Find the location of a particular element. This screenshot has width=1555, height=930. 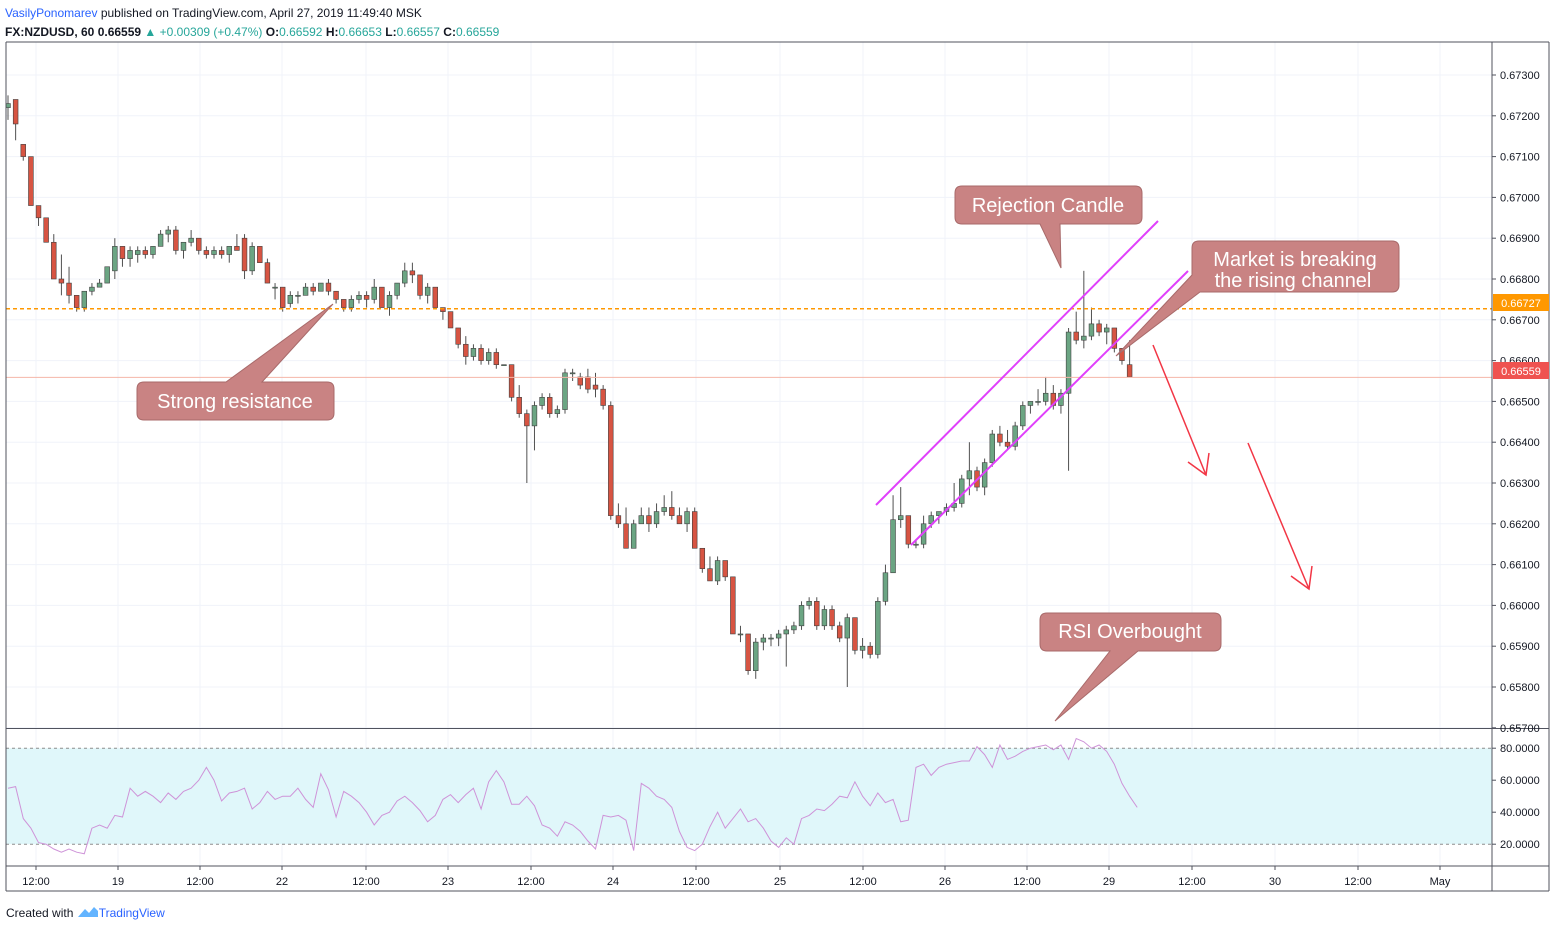

price-tick-label: 0.66700 is located at coordinates (1520, 321).